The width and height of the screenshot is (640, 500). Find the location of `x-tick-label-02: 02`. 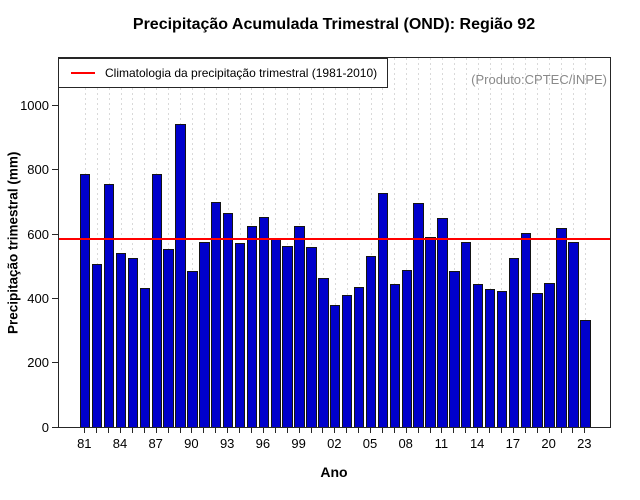

x-tick-label-02: 02 is located at coordinates (334, 443).